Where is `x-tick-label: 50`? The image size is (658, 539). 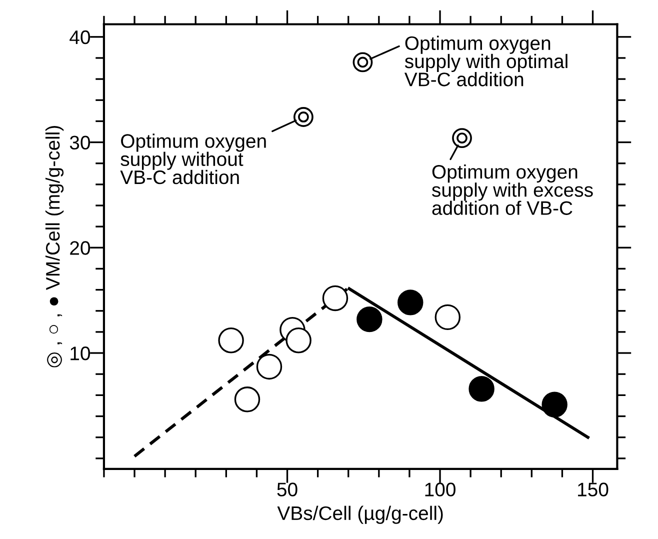
x-tick-label: 50 is located at coordinates (287, 489).